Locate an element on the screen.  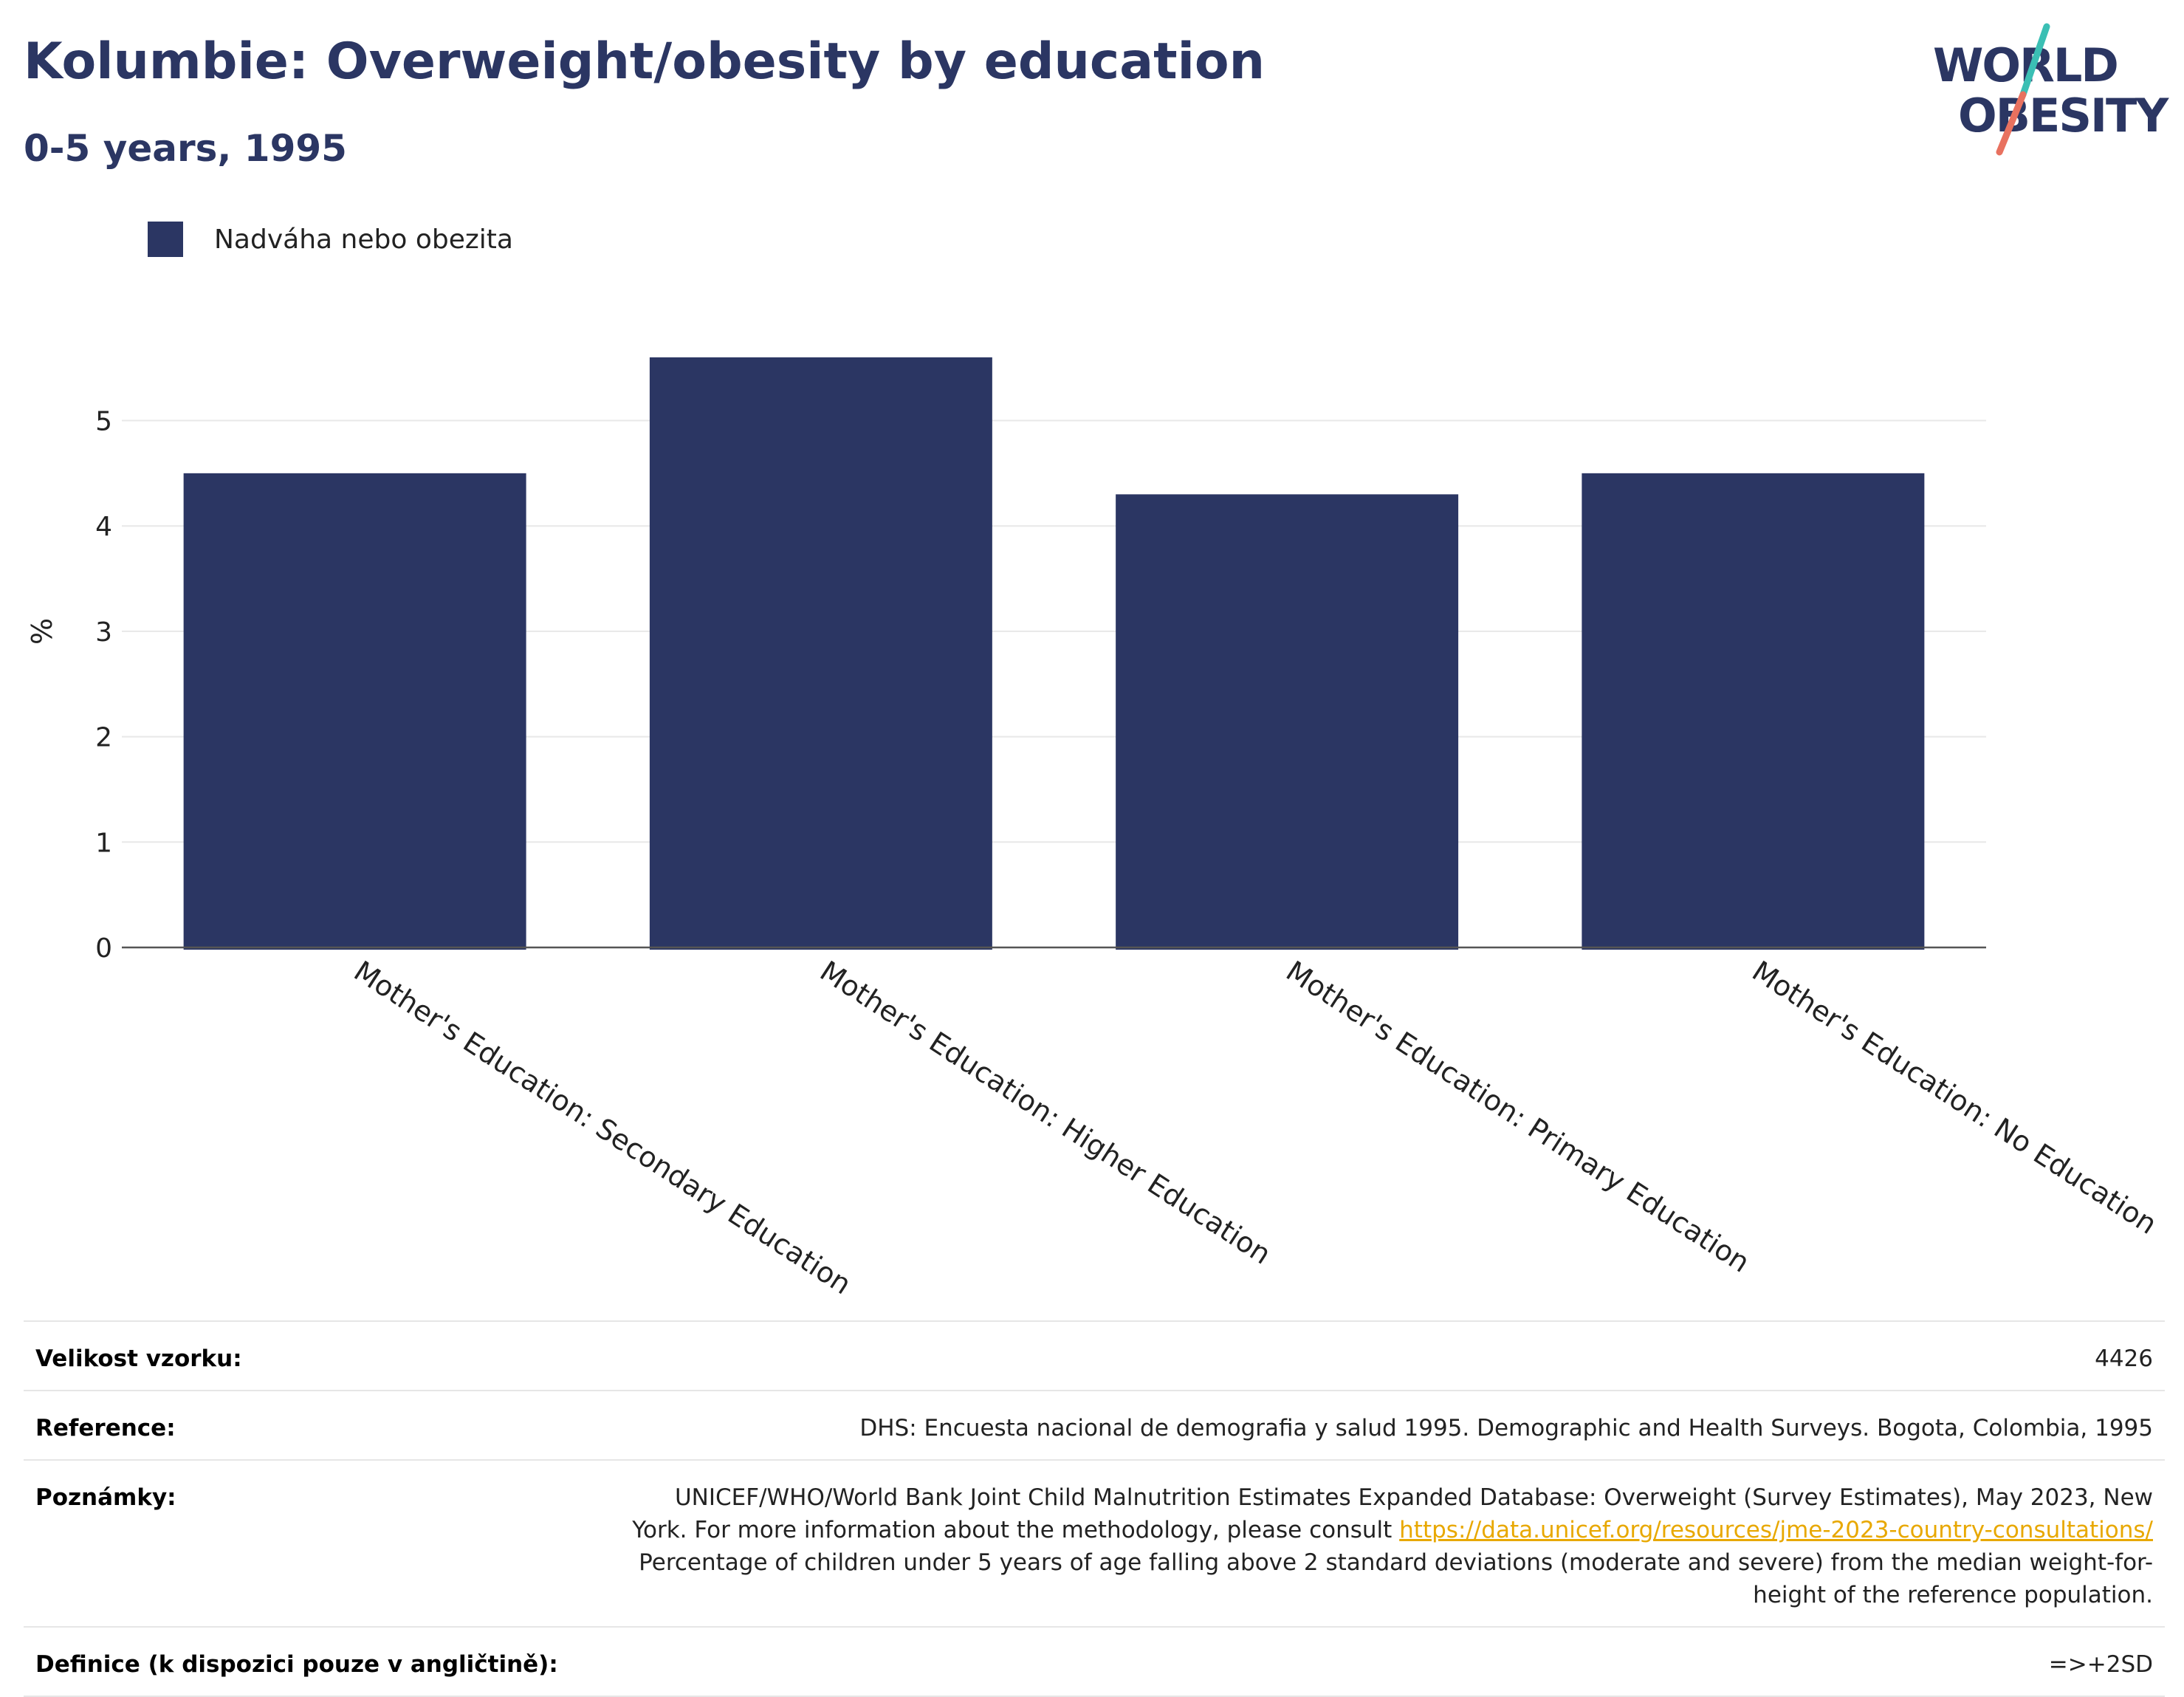
sample-size-label: Velikost vzorku: is located at coordinates (138, 1358).